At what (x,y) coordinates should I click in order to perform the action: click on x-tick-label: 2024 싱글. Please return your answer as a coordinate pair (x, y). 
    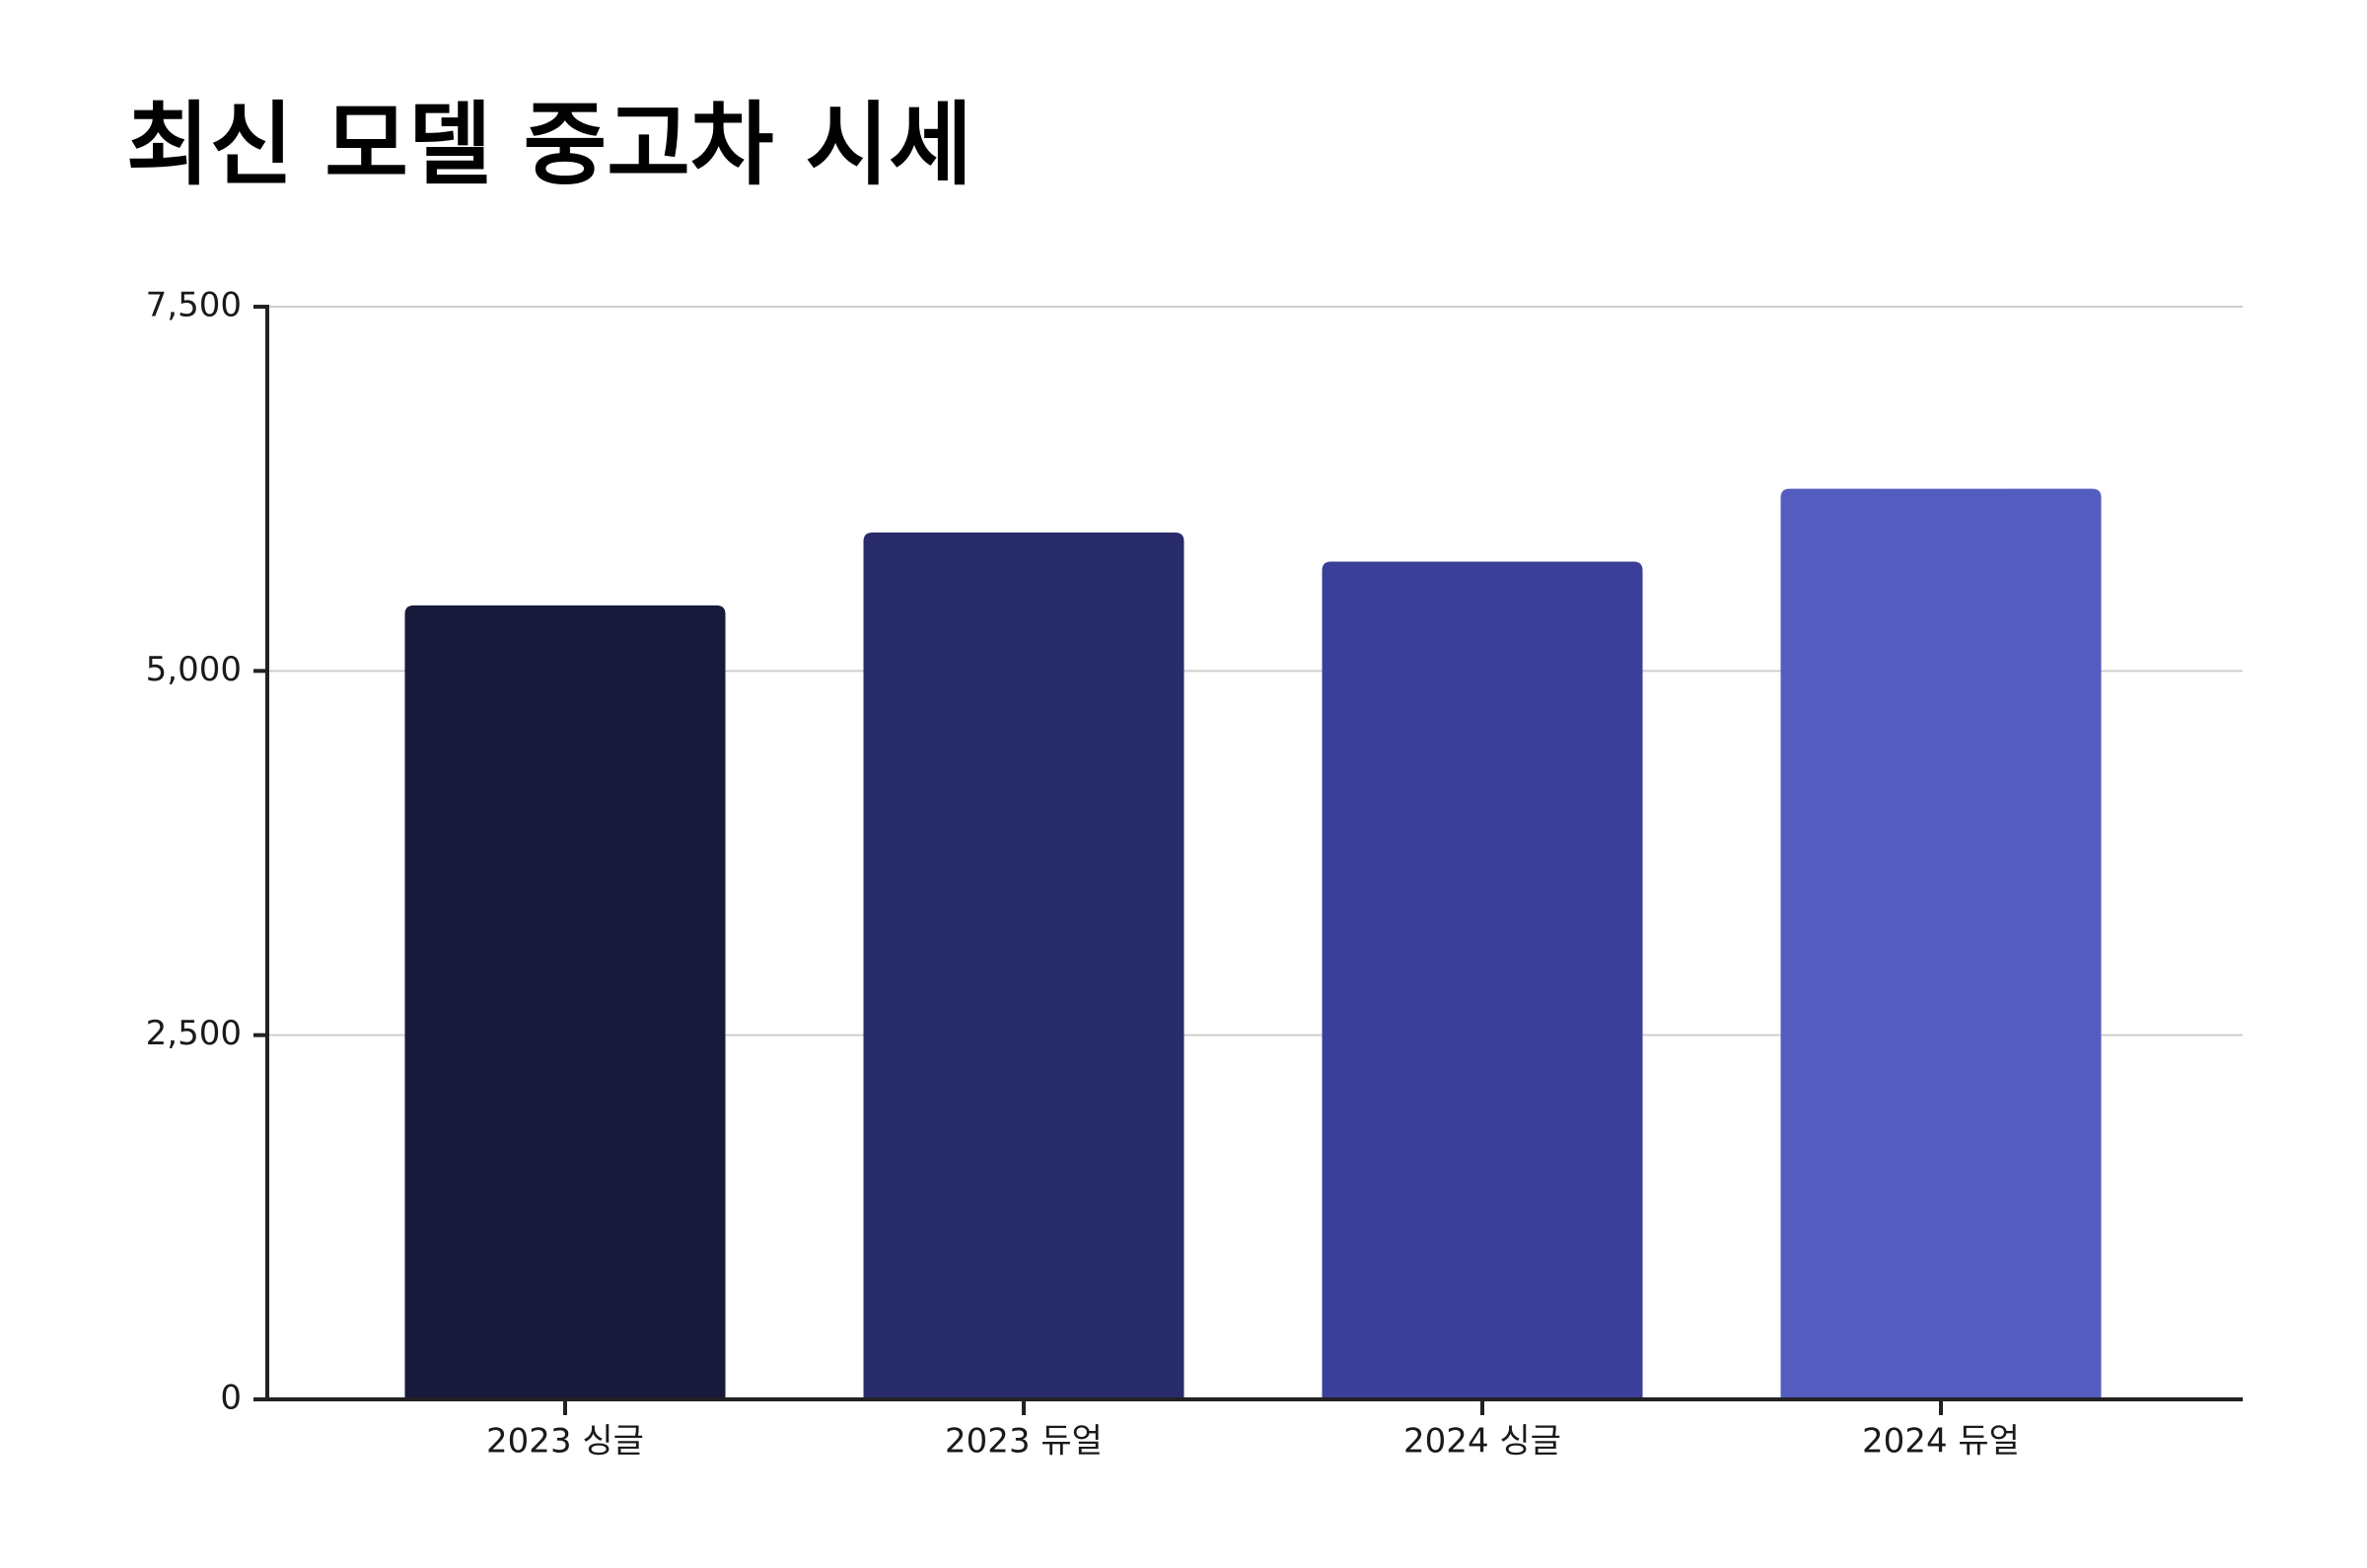
    Looking at the image, I should click on (1482, 1441).